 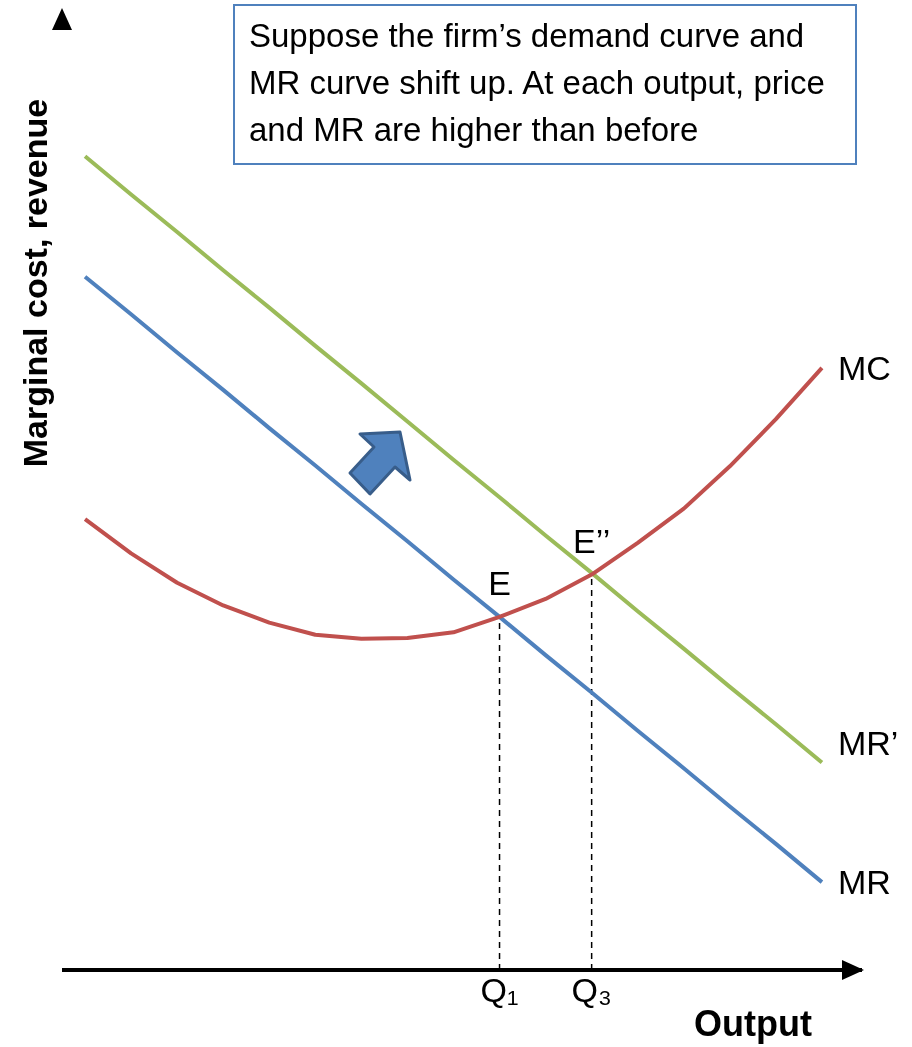 I want to click on annotation: E, so click(x=499, y=582).